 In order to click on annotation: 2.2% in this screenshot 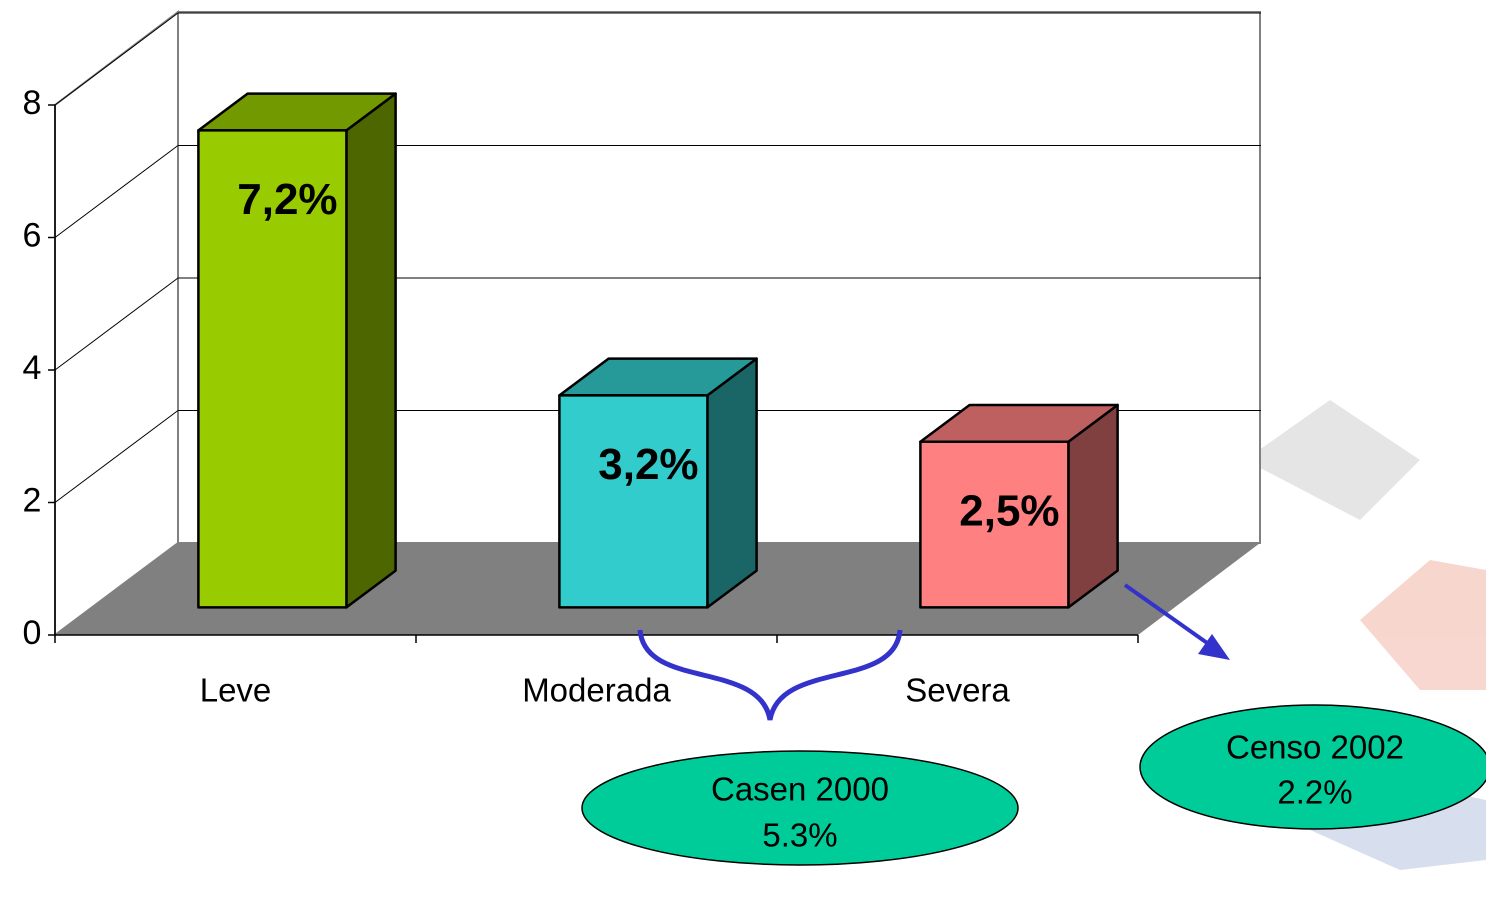, I will do `click(1314, 792)`.